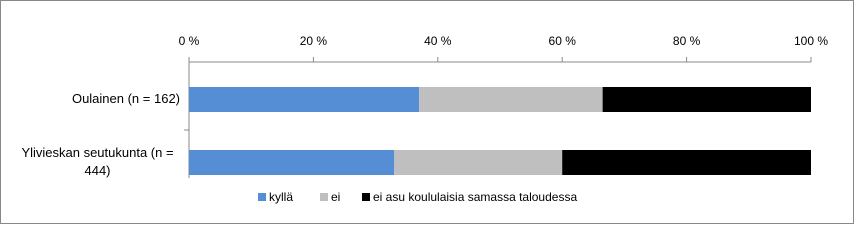 This screenshot has height=240, width=854. What do you see at coordinates (281, 197) in the screenshot?
I see `legend-label: kyllä` at bounding box center [281, 197].